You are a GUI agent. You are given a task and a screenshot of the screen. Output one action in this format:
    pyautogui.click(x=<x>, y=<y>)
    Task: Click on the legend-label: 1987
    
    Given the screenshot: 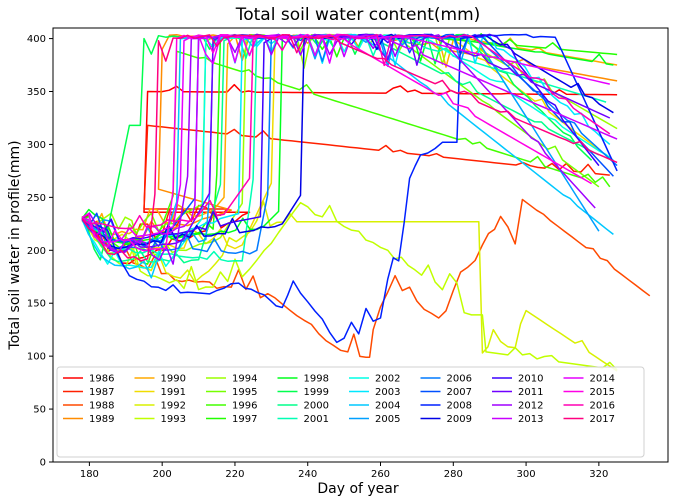 What is the action you would take?
    pyautogui.click(x=101, y=392)
    